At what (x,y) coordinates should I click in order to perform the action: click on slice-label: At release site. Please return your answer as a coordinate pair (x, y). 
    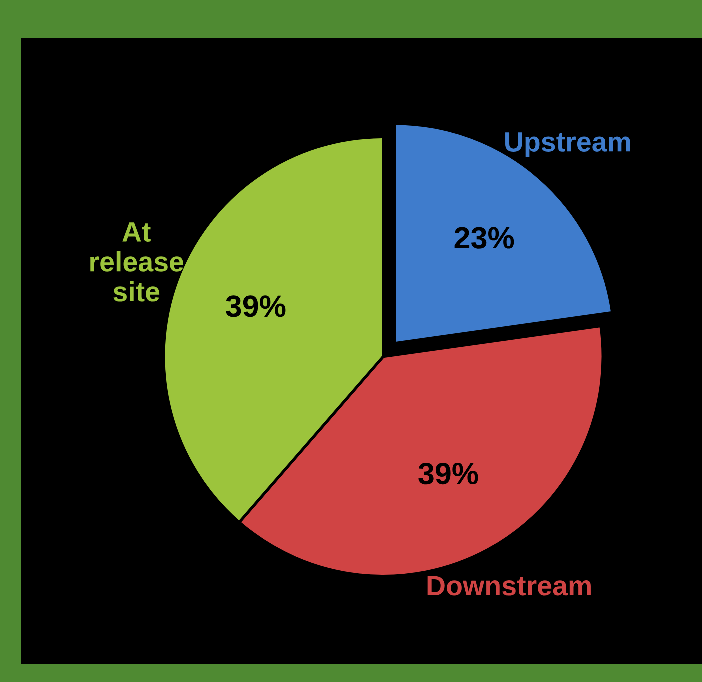
    Looking at the image, I should click on (137, 262).